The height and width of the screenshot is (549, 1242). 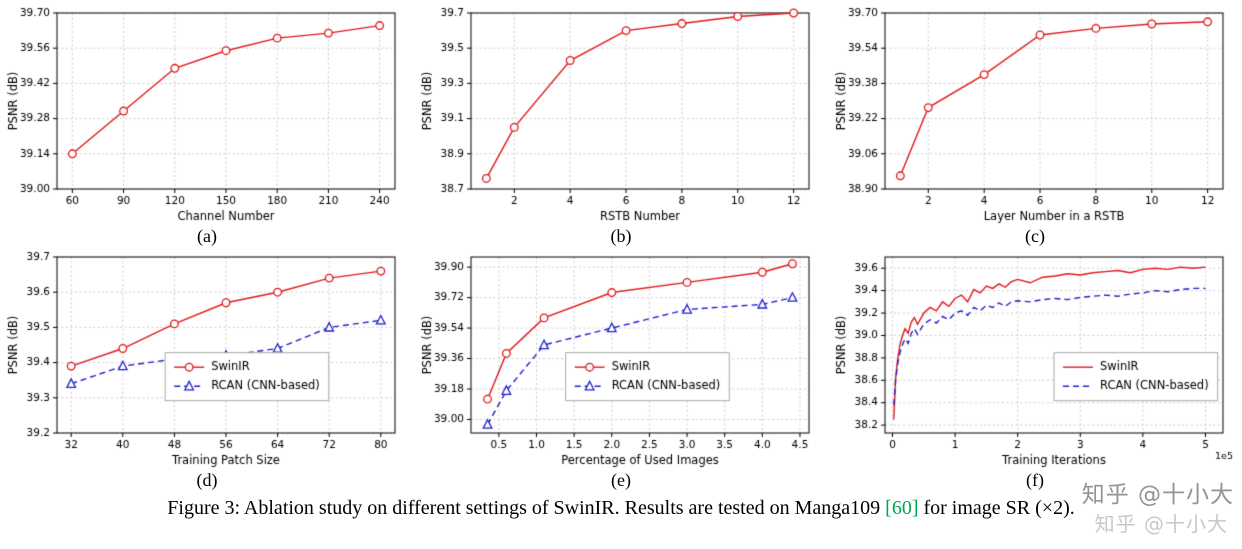 I want to click on chart-d-training-patch-size, so click(x=207, y=359).